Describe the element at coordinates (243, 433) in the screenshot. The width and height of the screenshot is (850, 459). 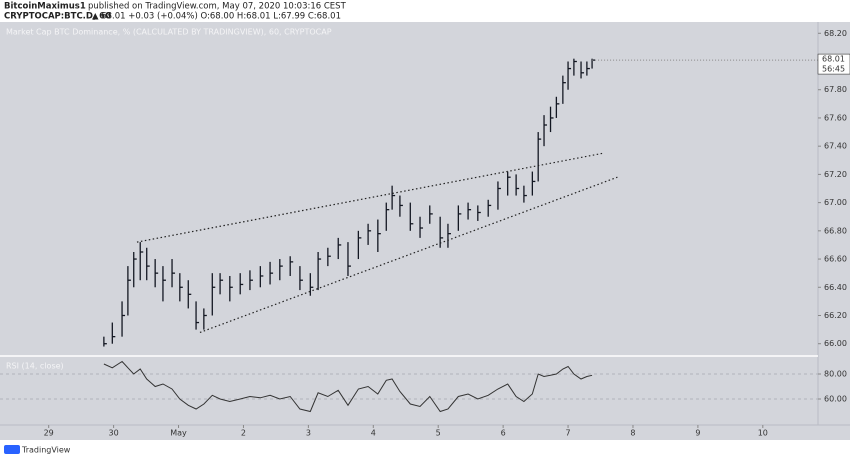
I see `x-tick-label: 2` at that location.